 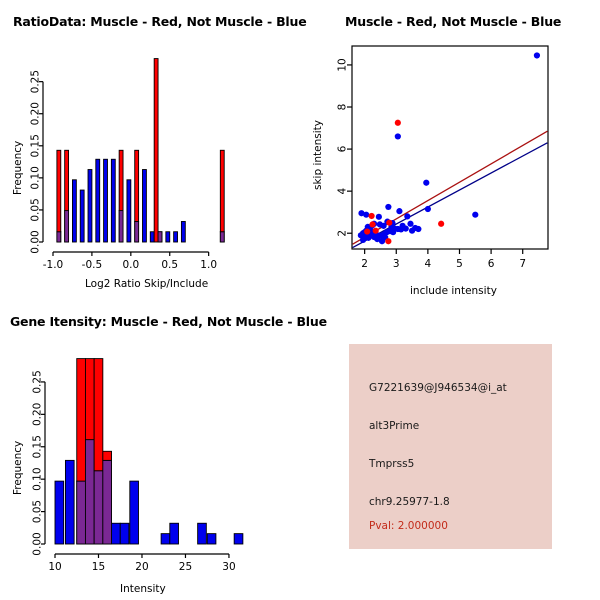 I want to click on x-tick-label: 15, so click(x=98, y=567).